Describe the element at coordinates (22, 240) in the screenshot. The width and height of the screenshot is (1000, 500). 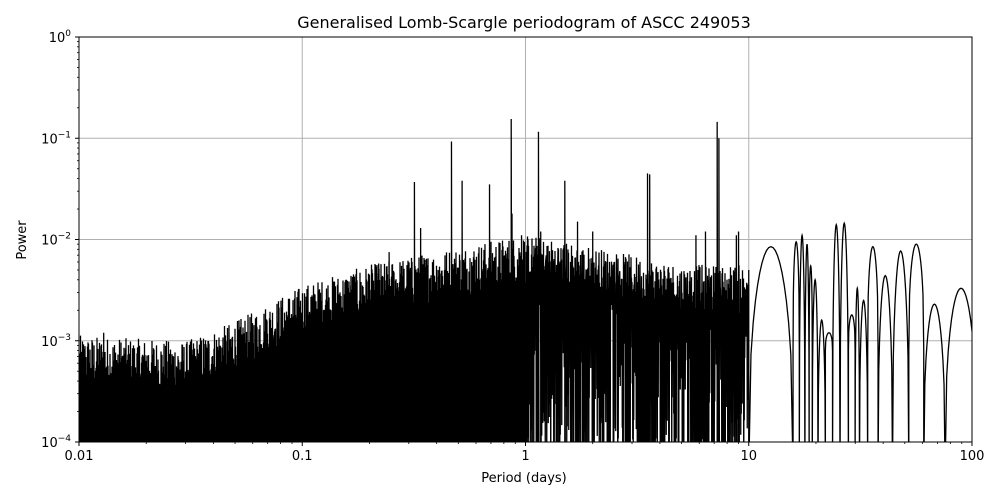
I see `y-axis-label: Power` at that location.